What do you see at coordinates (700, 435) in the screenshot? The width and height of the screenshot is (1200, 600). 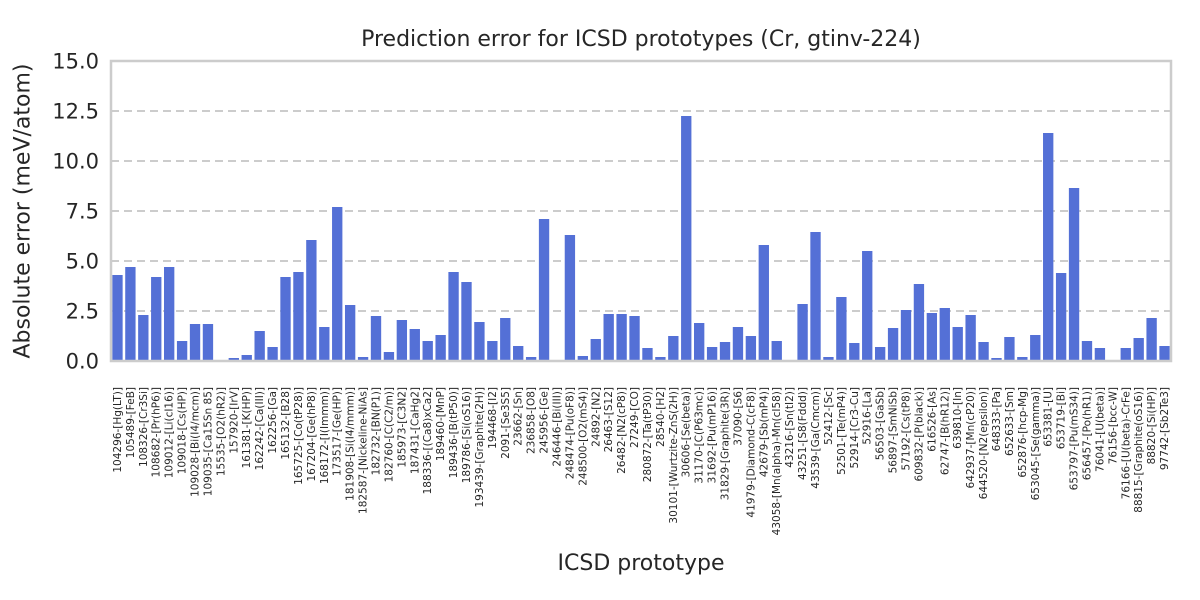 I see `x-tick-label: 31170-[C(P63mc)]` at bounding box center [700, 435].